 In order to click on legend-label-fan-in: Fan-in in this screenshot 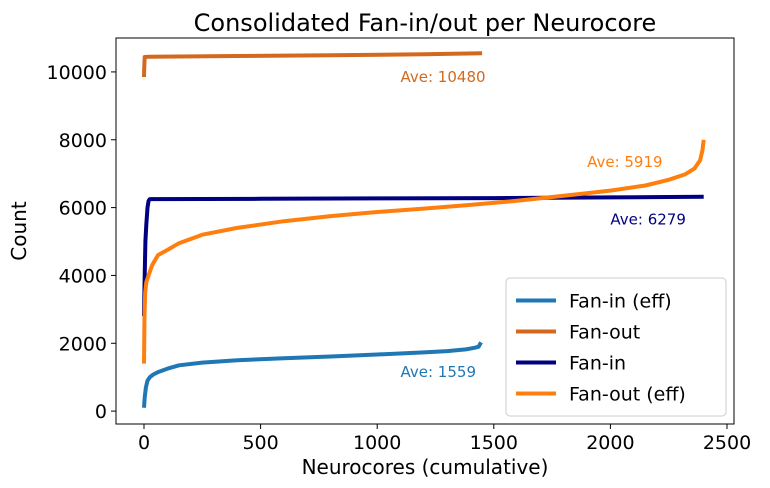, I will do `click(597, 364)`.